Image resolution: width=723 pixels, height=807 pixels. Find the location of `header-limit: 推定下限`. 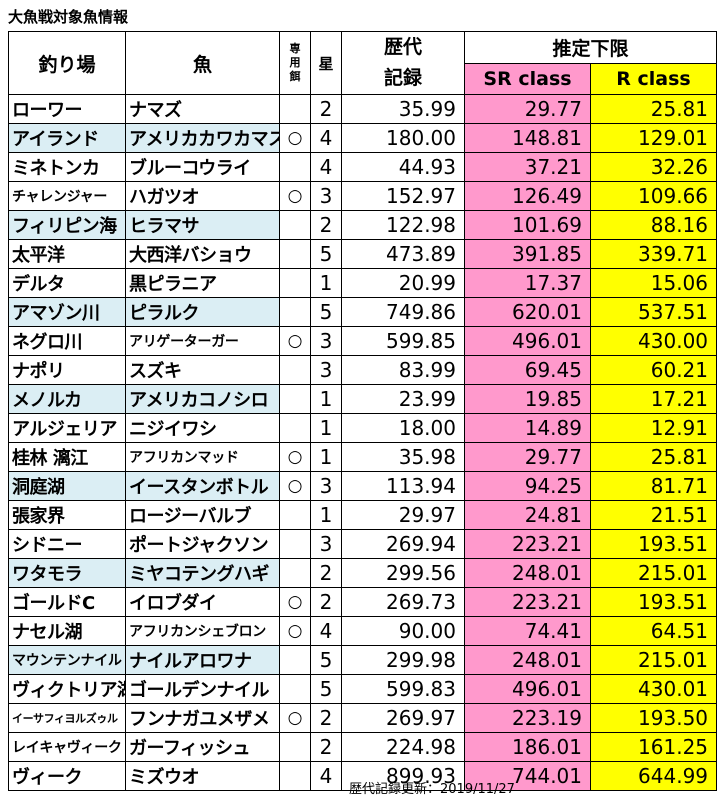

header-limit: 推定下限 is located at coordinates (591, 48).